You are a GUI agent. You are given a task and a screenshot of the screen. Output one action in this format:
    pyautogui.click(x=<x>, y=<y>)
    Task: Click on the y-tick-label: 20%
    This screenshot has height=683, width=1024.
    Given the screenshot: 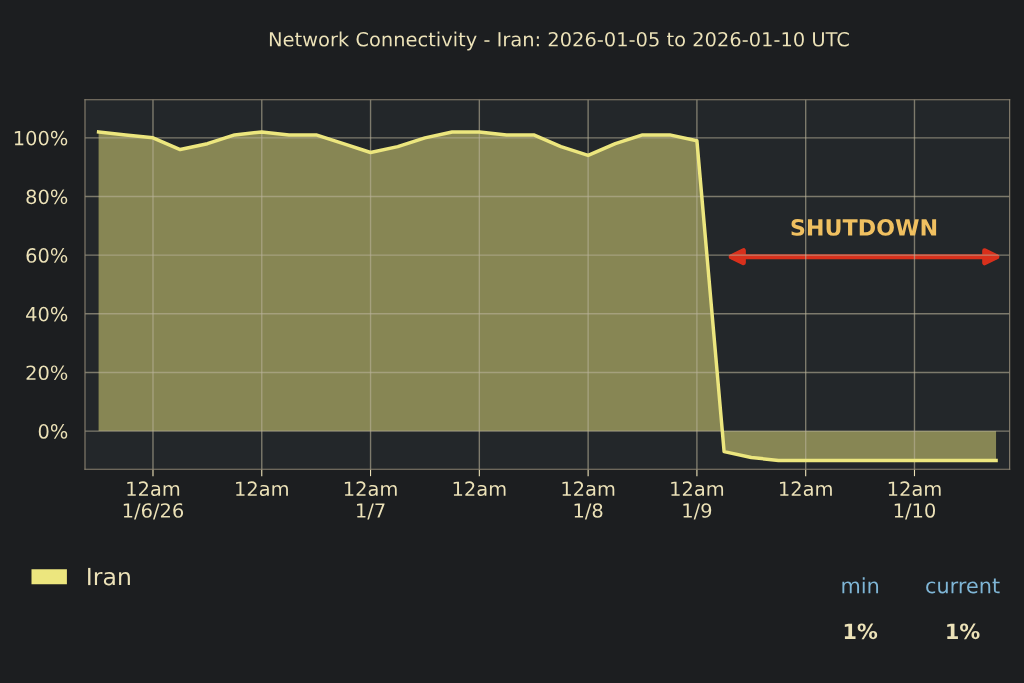 What is the action you would take?
    pyautogui.click(x=47, y=373)
    